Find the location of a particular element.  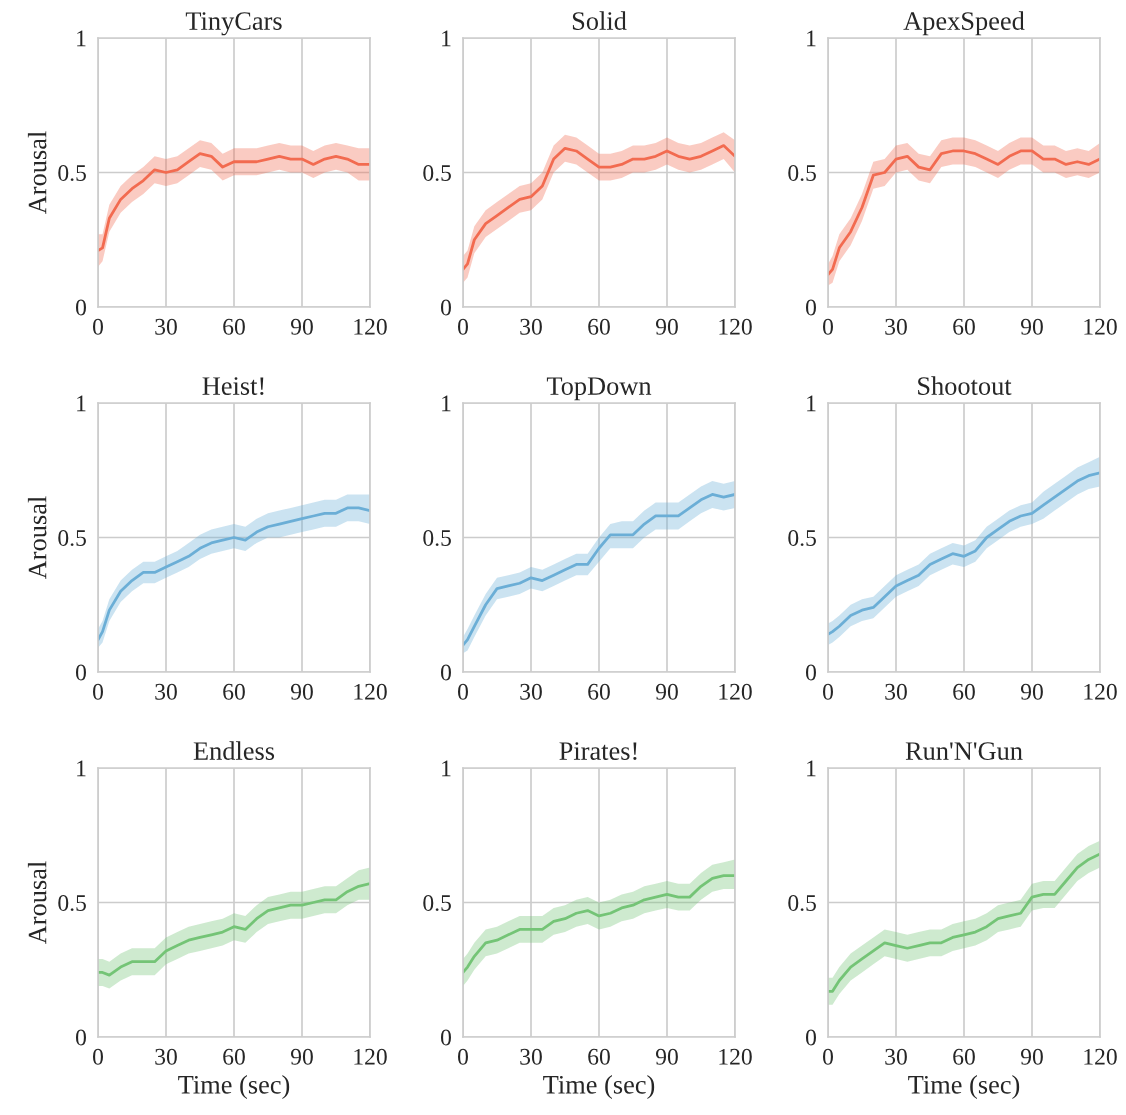

chart-title: Solid is located at coordinates (599, 20).